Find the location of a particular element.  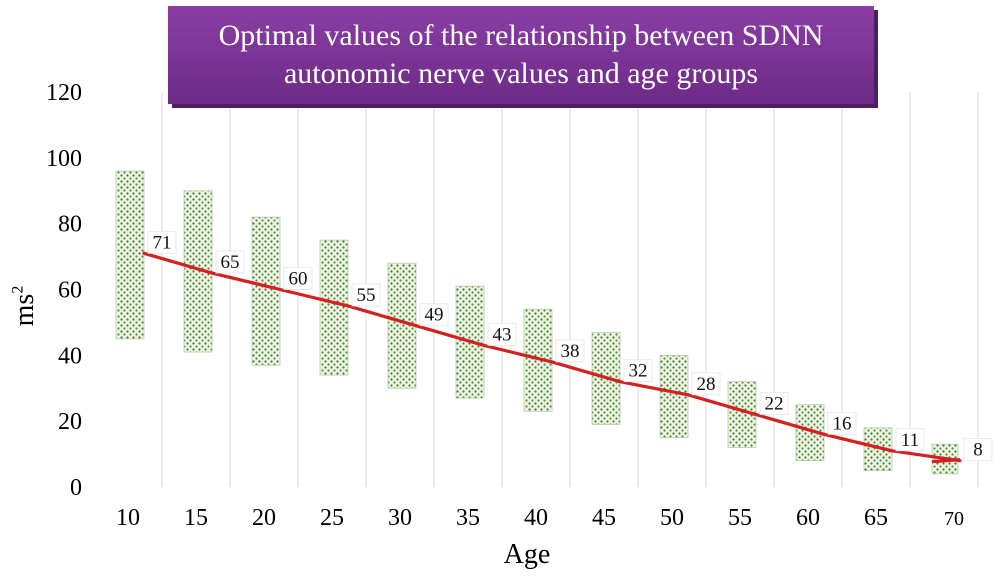

data-label: 8 is located at coordinates (978, 450).